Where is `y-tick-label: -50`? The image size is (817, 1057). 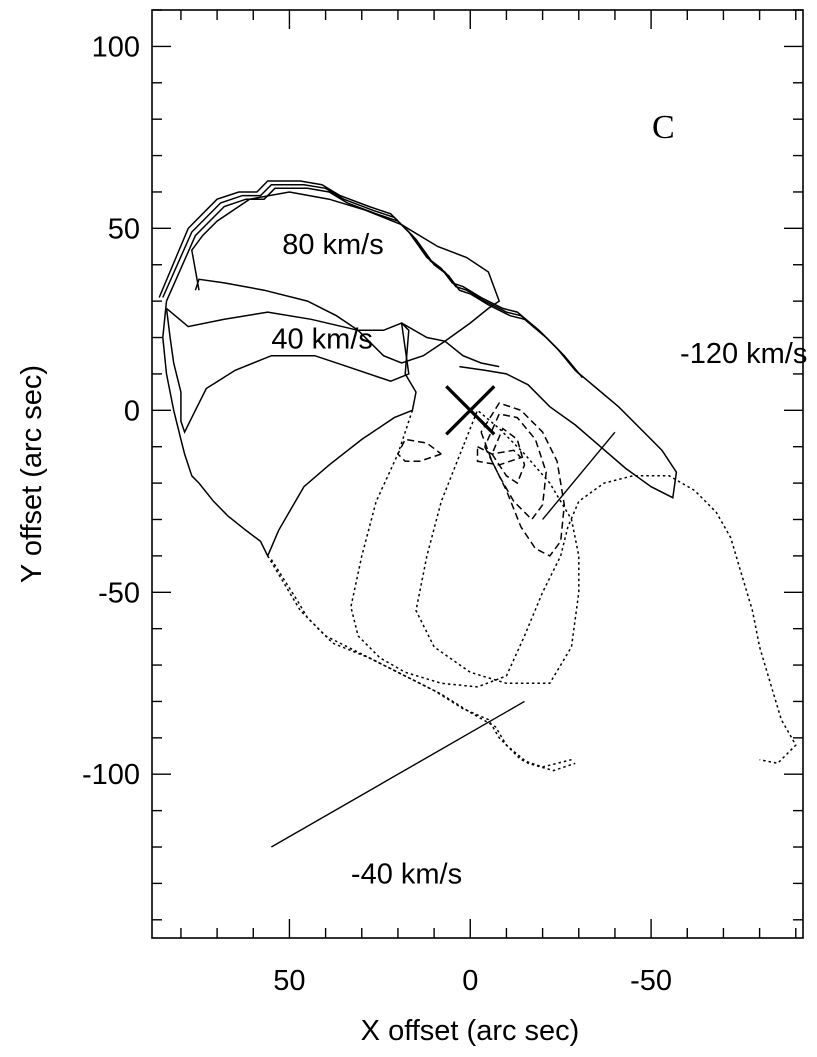 y-tick-label: -50 is located at coordinates (119, 593).